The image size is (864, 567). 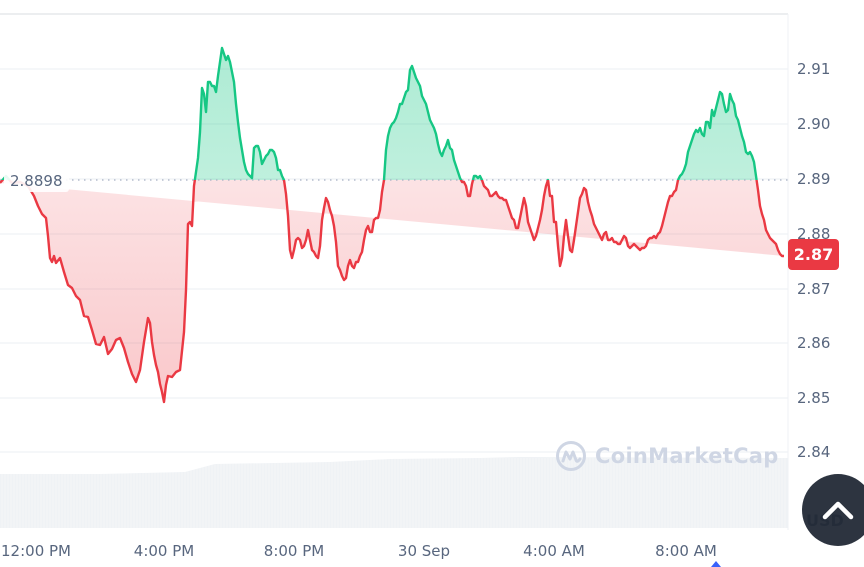 I want to click on y-tick-label: 2.84, so click(x=814, y=452).